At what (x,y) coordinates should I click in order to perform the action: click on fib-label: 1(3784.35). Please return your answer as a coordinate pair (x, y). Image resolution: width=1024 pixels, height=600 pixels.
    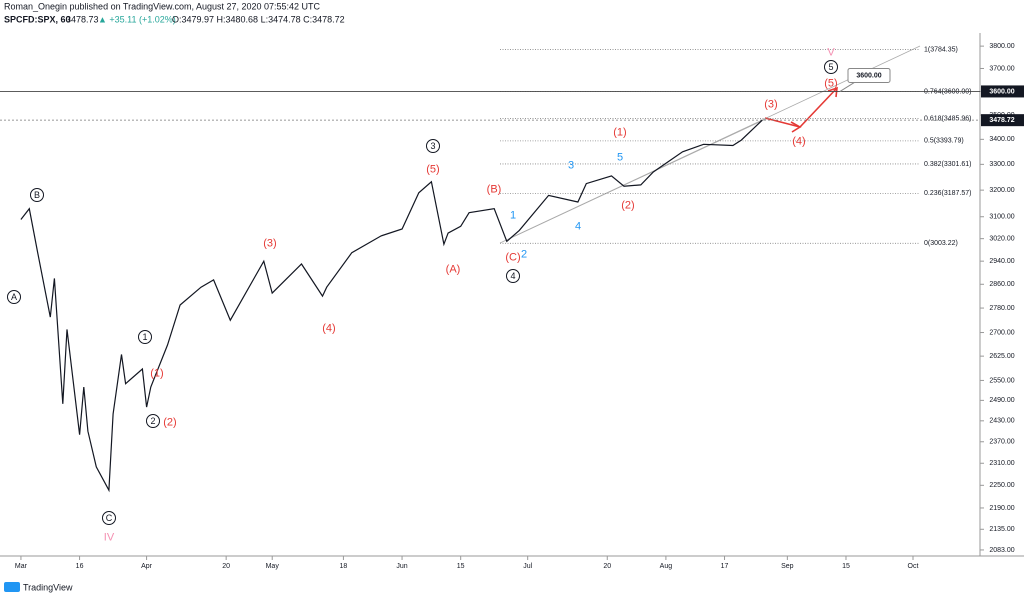
    Looking at the image, I should click on (941, 49).